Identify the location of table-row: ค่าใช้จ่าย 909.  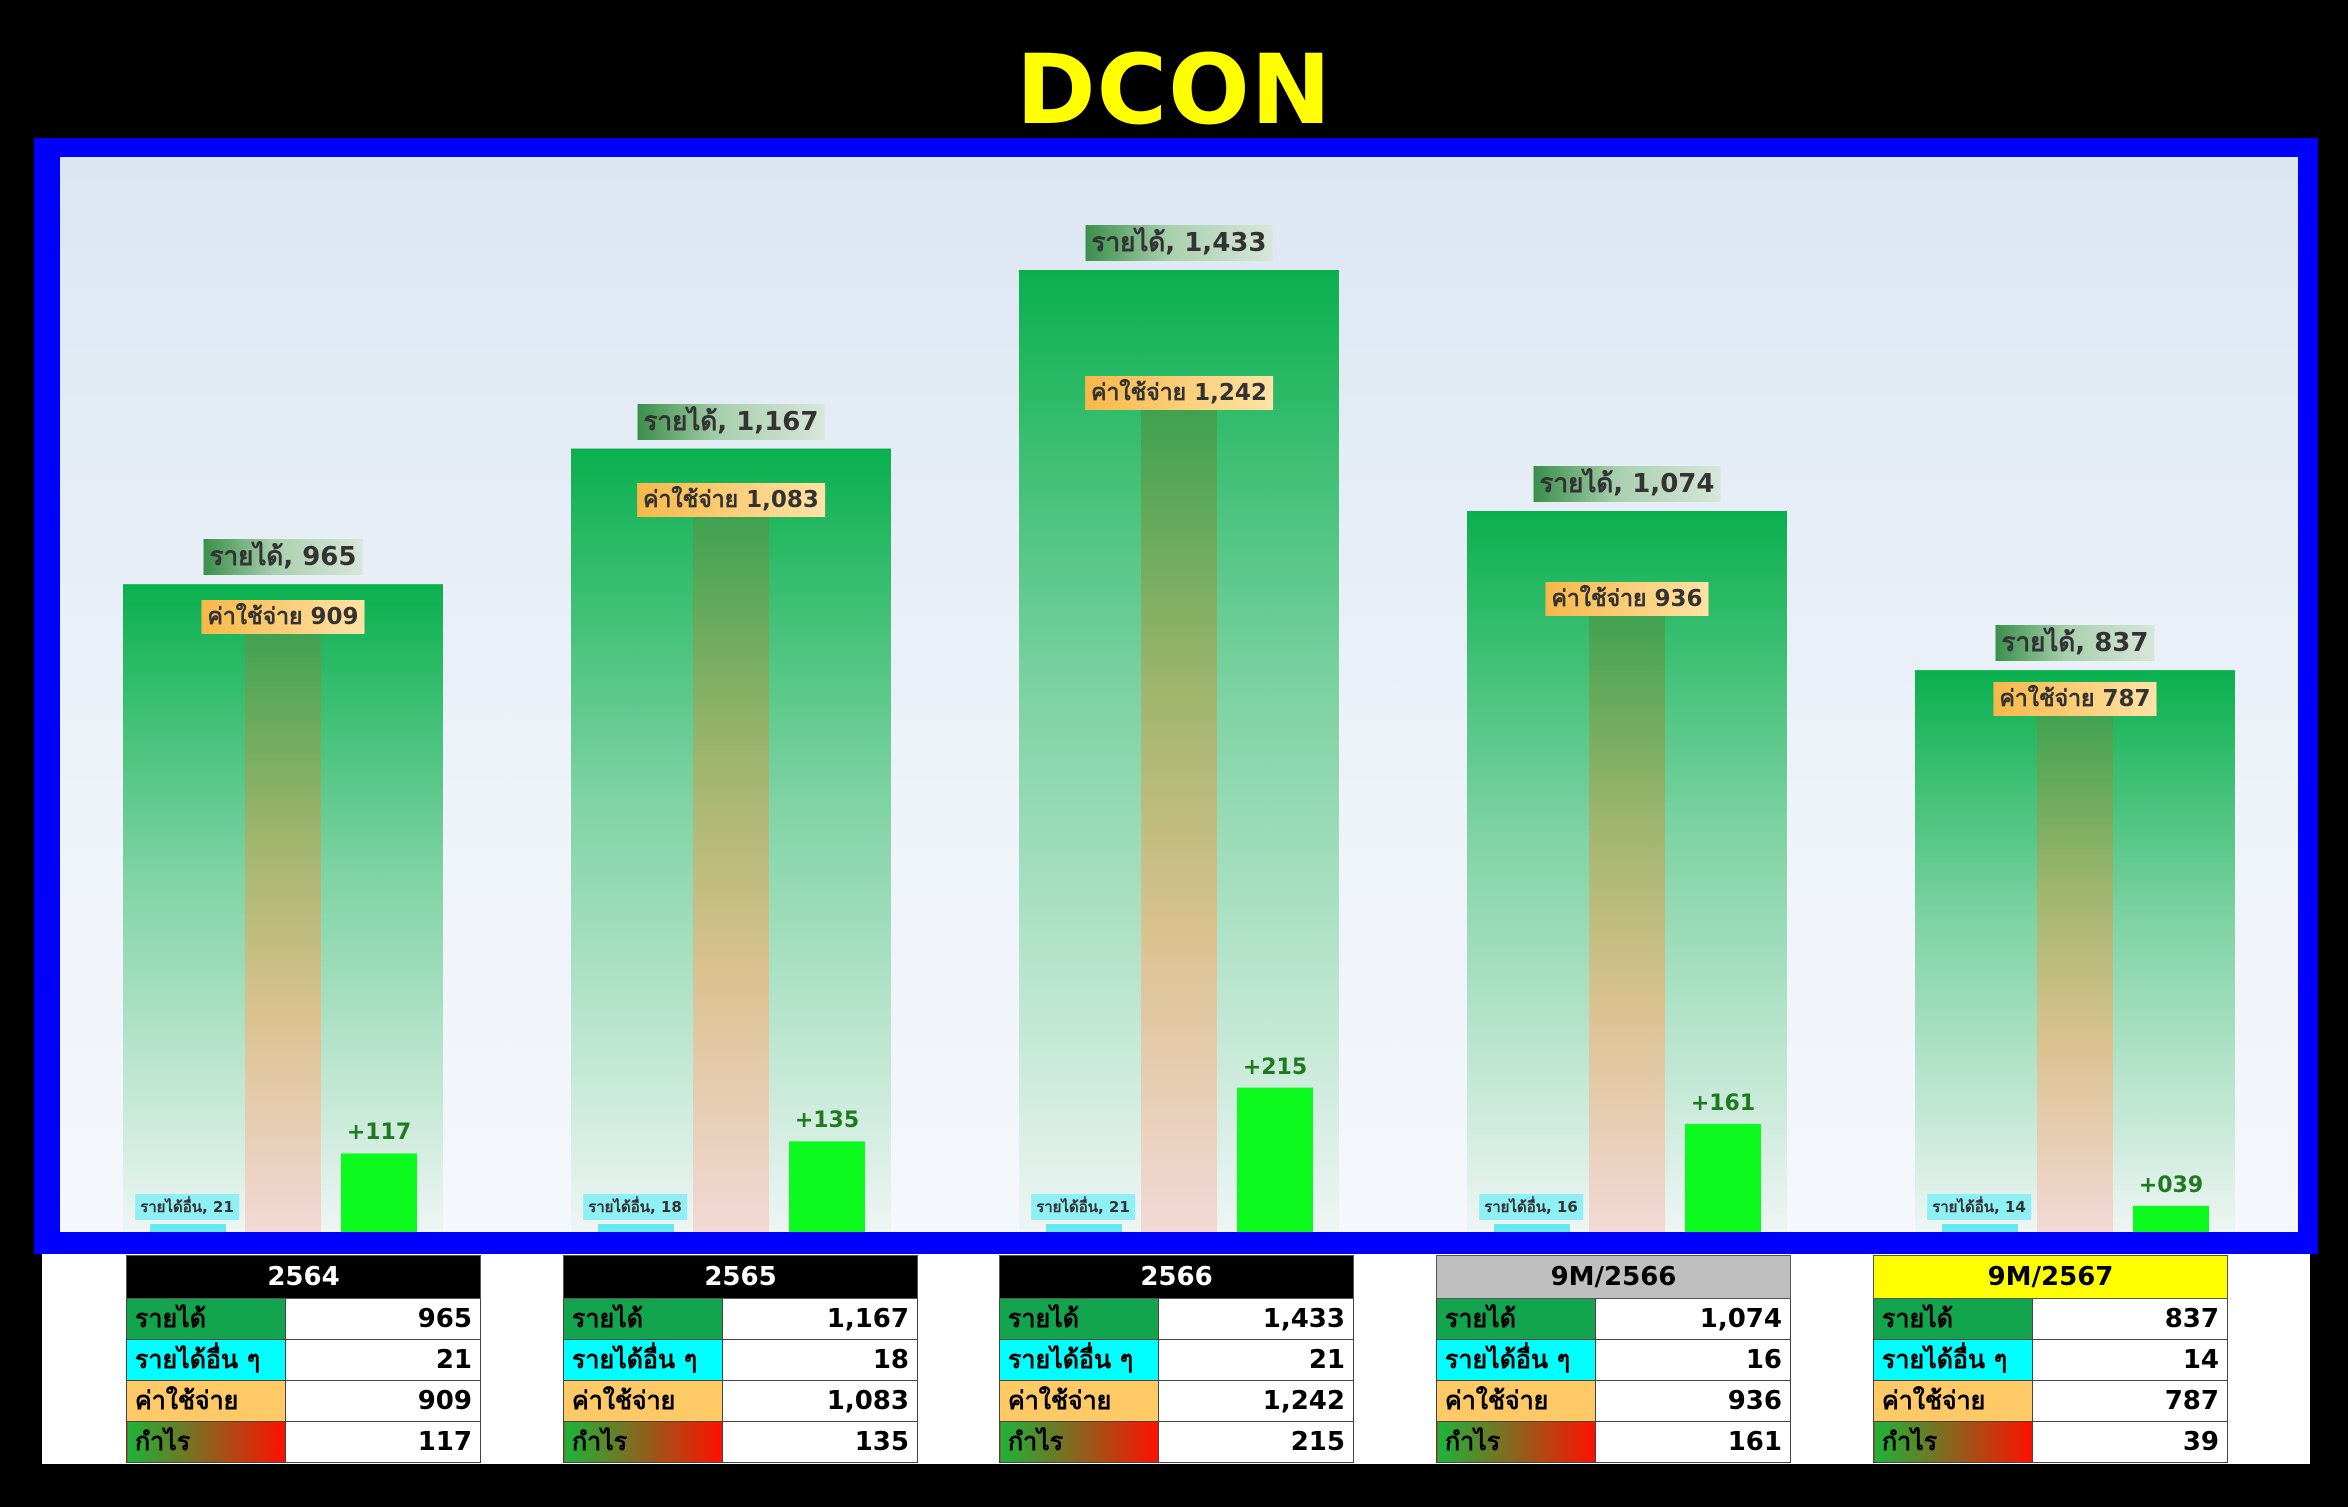
(303, 1401).